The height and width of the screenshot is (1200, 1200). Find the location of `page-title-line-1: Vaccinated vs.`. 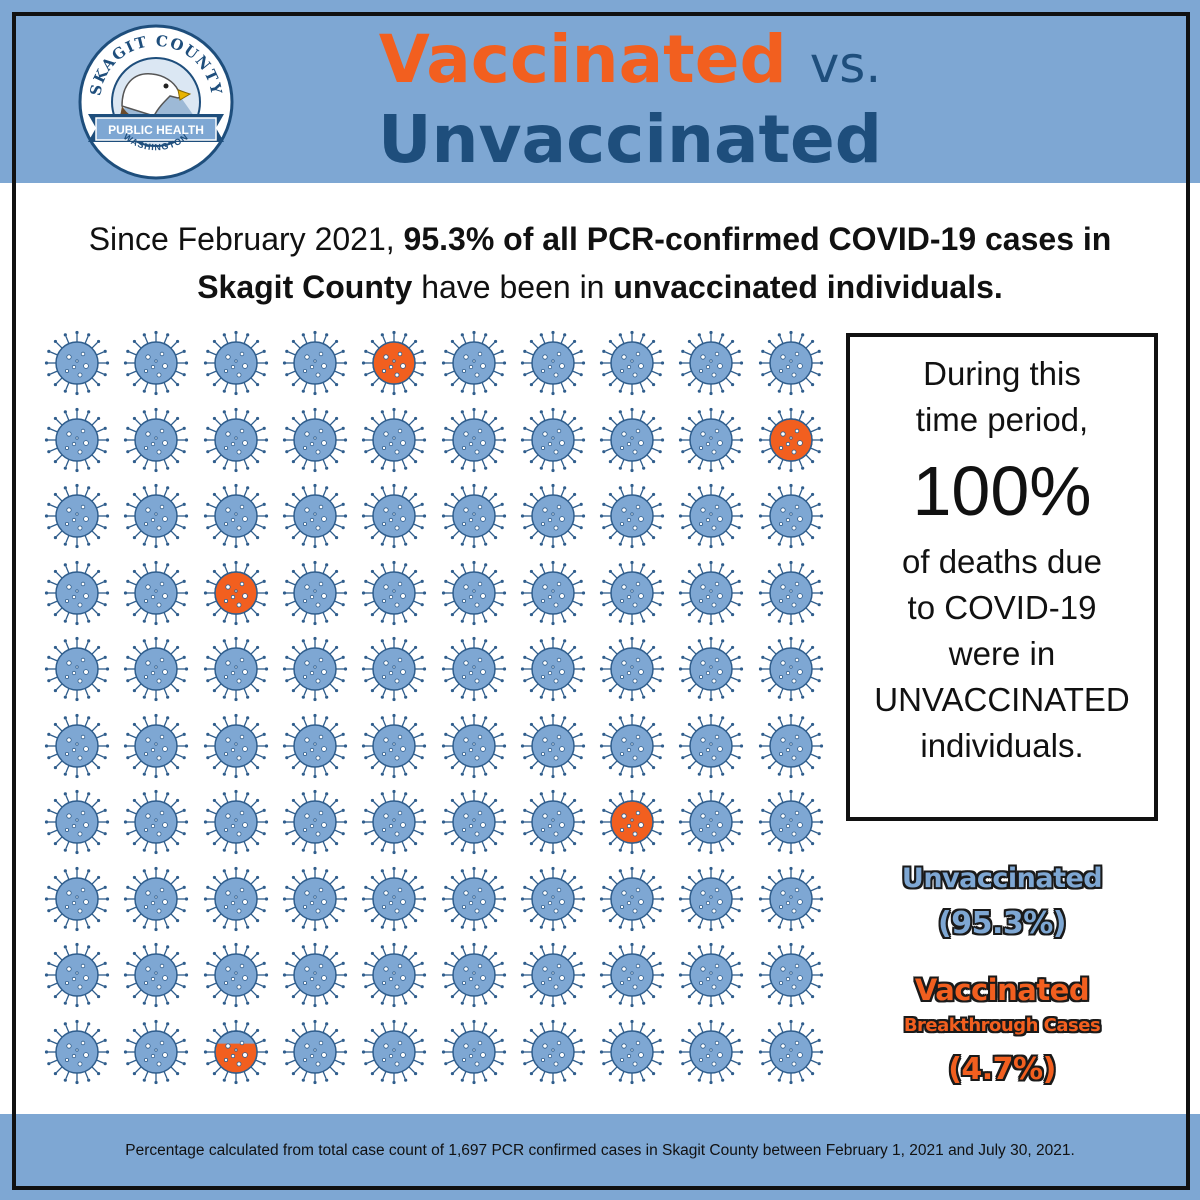

page-title-line-1: Vaccinated vs. is located at coordinates (630, 60).